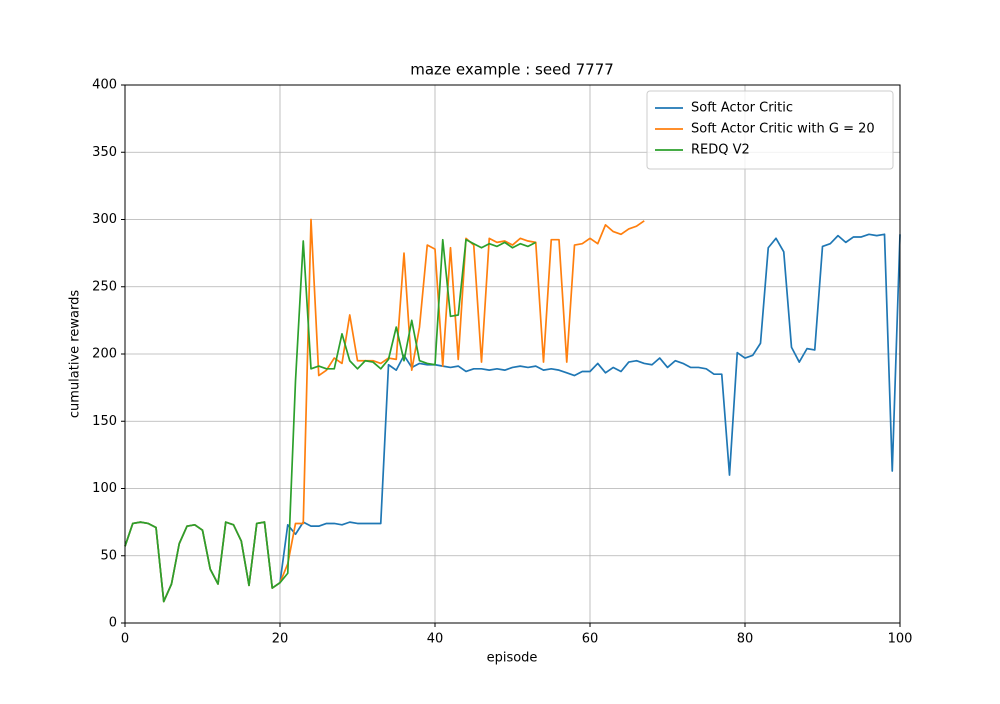  I want to click on legend-label: Soft Actor Critic, so click(742, 108).